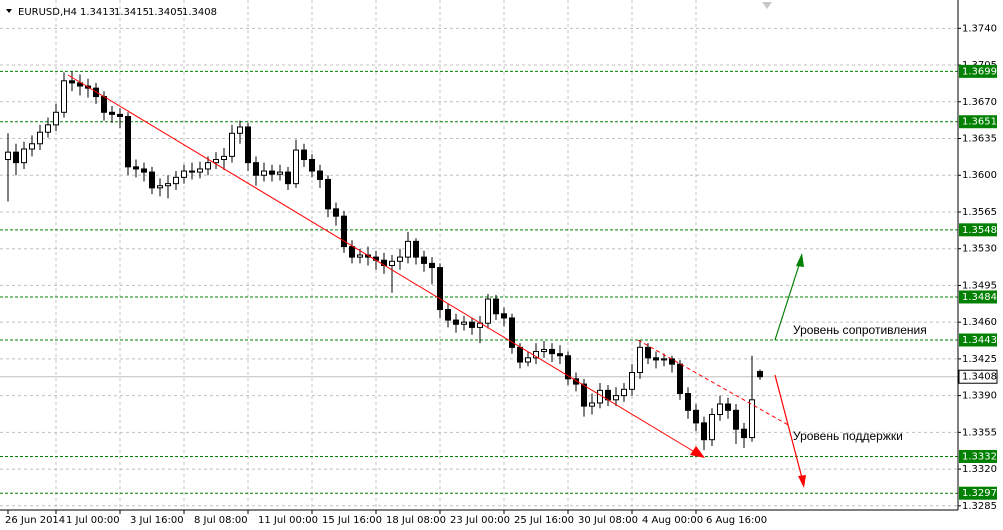  Describe the element at coordinates (131, 12) in the screenshot. I see `ohlc-high: 1.3415` at that location.